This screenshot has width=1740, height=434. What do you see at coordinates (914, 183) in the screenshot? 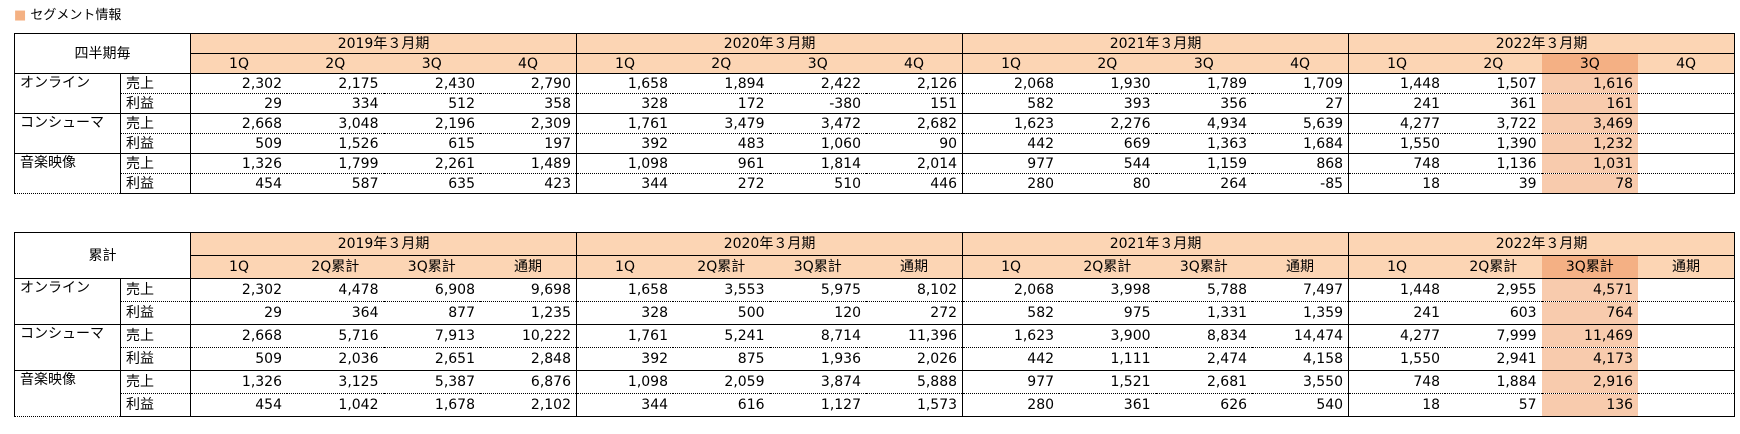
I see `value-cell: 446` at bounding box center [914, 183].